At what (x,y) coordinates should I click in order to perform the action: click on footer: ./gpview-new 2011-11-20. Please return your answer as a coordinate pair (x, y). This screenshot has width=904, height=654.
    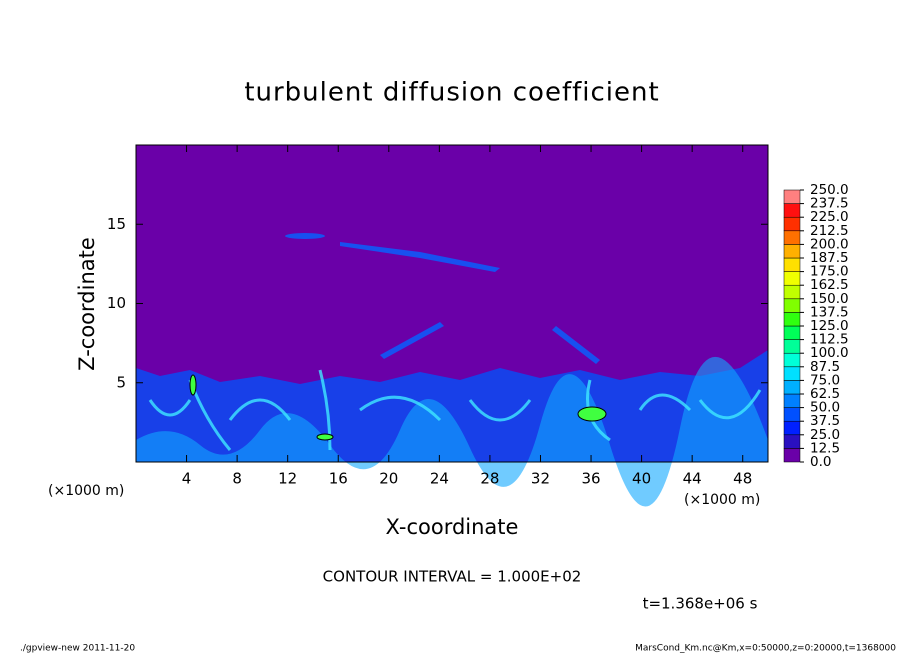
    Looking at the image, I should click on (77, 649).